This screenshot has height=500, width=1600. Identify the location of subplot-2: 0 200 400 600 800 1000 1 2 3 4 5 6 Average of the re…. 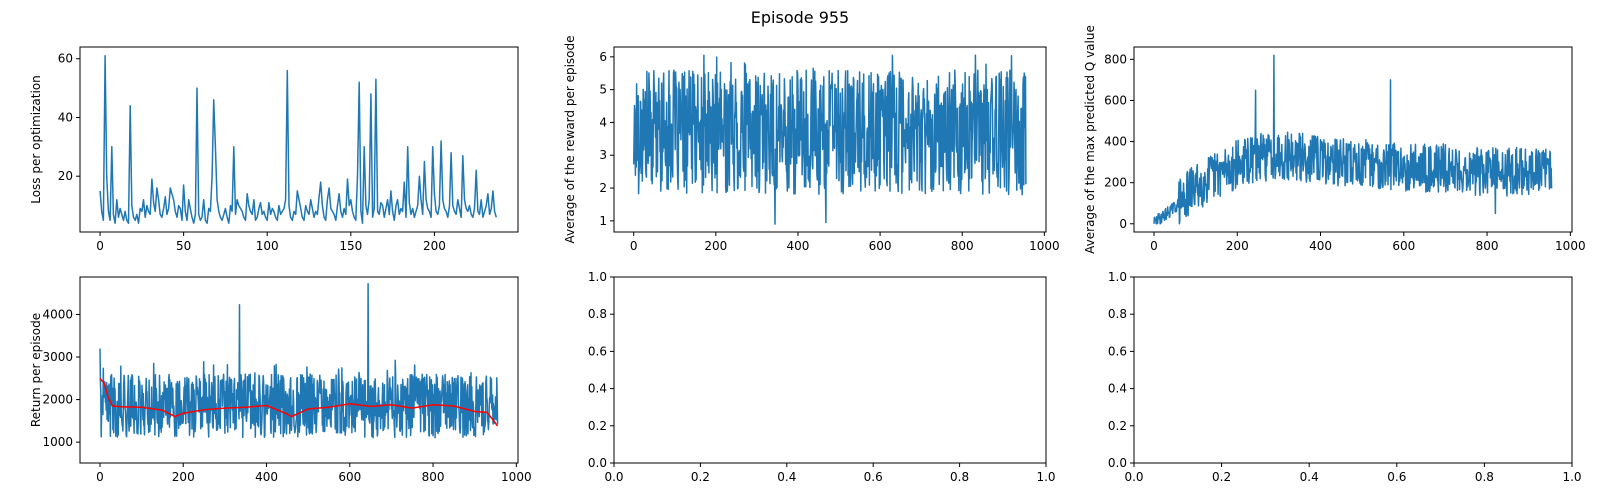
(811, 144).